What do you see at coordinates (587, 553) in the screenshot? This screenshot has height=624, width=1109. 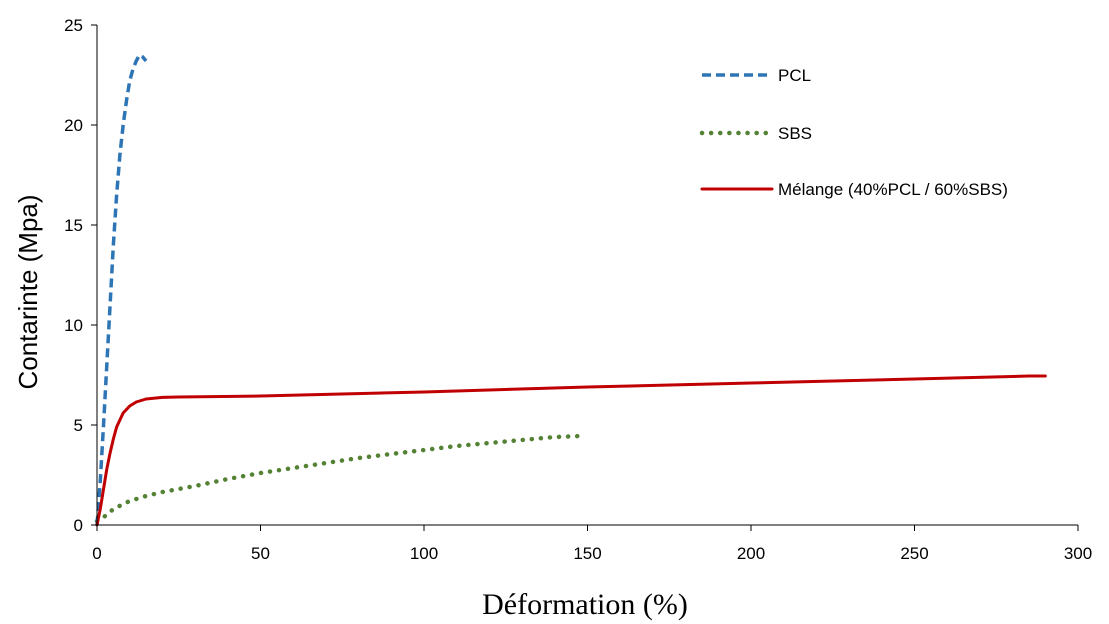 I see `x-tick-label: 150` at bounding box center [587, 553].